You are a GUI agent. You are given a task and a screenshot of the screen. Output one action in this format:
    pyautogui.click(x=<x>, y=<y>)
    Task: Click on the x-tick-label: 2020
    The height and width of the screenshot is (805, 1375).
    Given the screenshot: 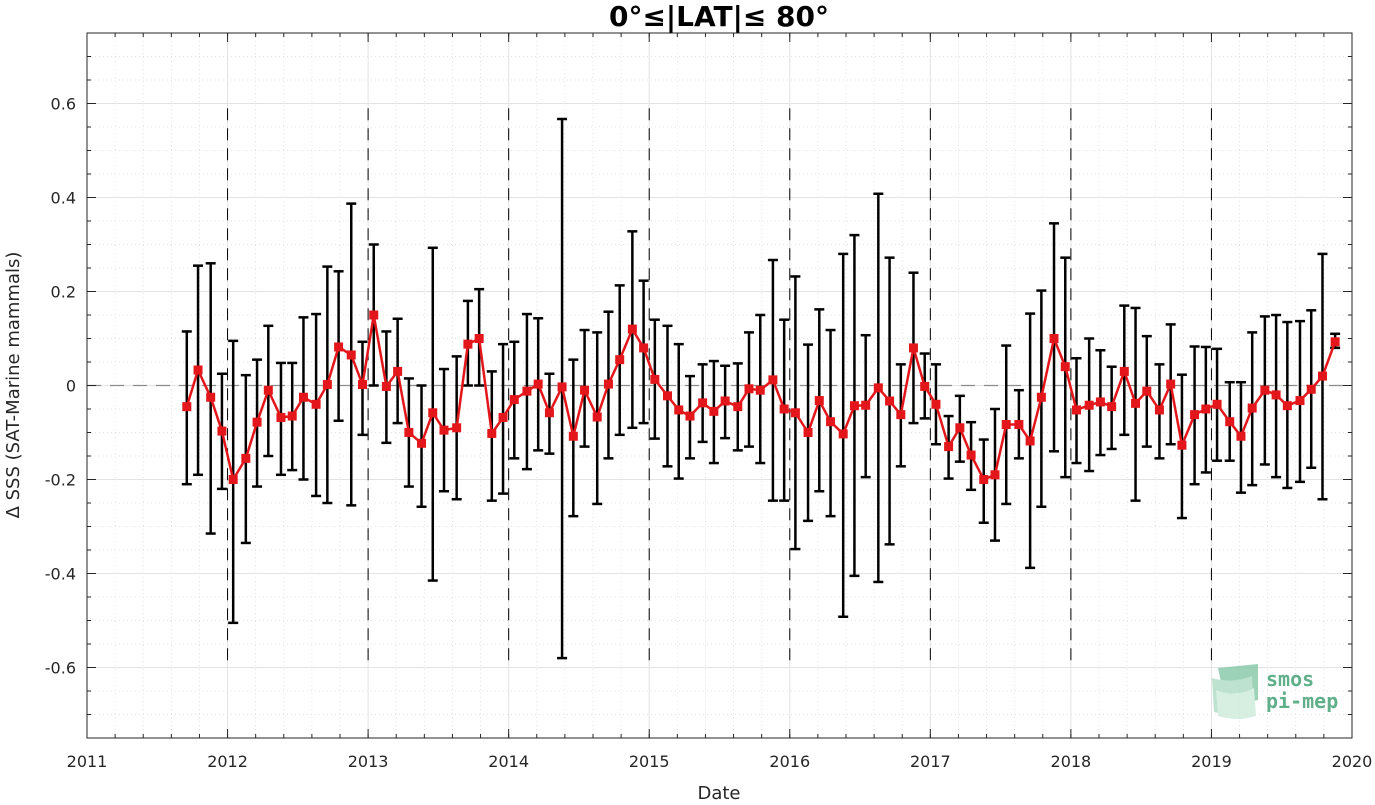 What is the action you would take?
    pyautogui.click(x=1352, y=761)
    